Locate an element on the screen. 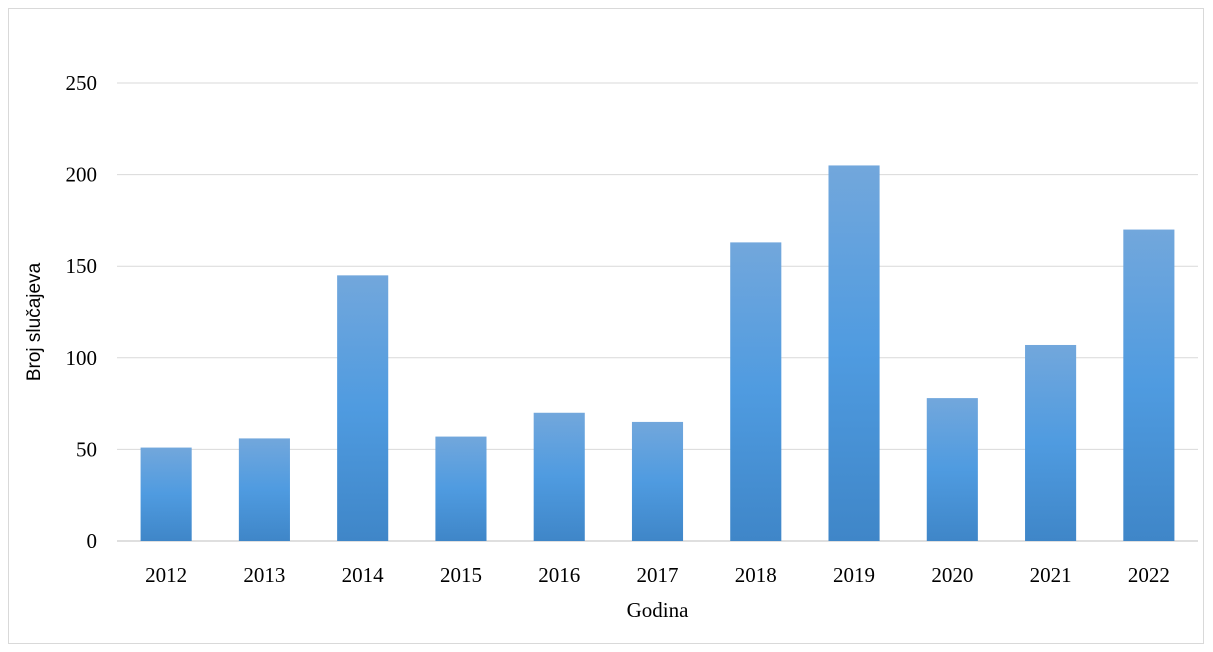 The height and width of the screenshot is (652, 1213). x-tick-label: 2018 is located at coordinates (756, 575).